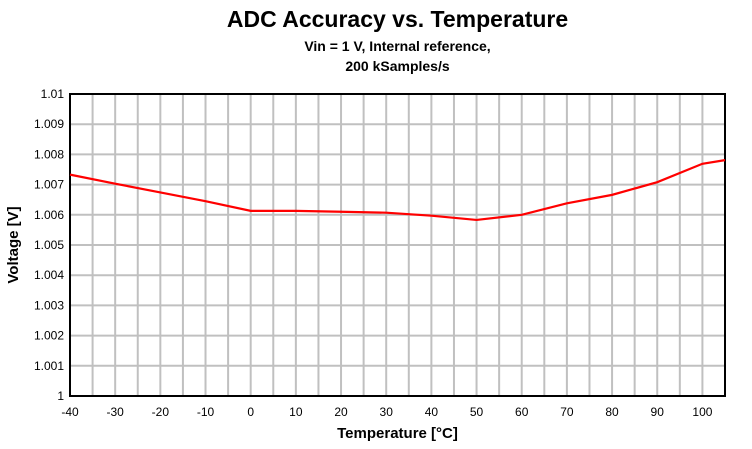 The image size is (752, 449). Describe the element at coordinates (60, 396) in the screenshot. I see `y-tick-label: 1` at that location.